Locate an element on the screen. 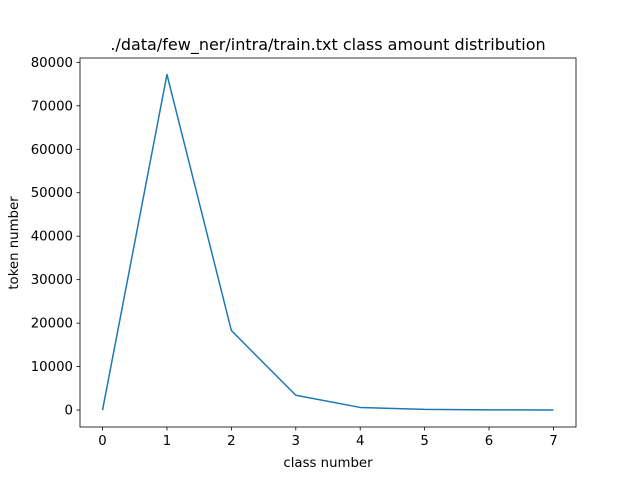 The width and height of the screenshot is (640, 480). y-axis-label: token number is located at coordinates (14, 243).